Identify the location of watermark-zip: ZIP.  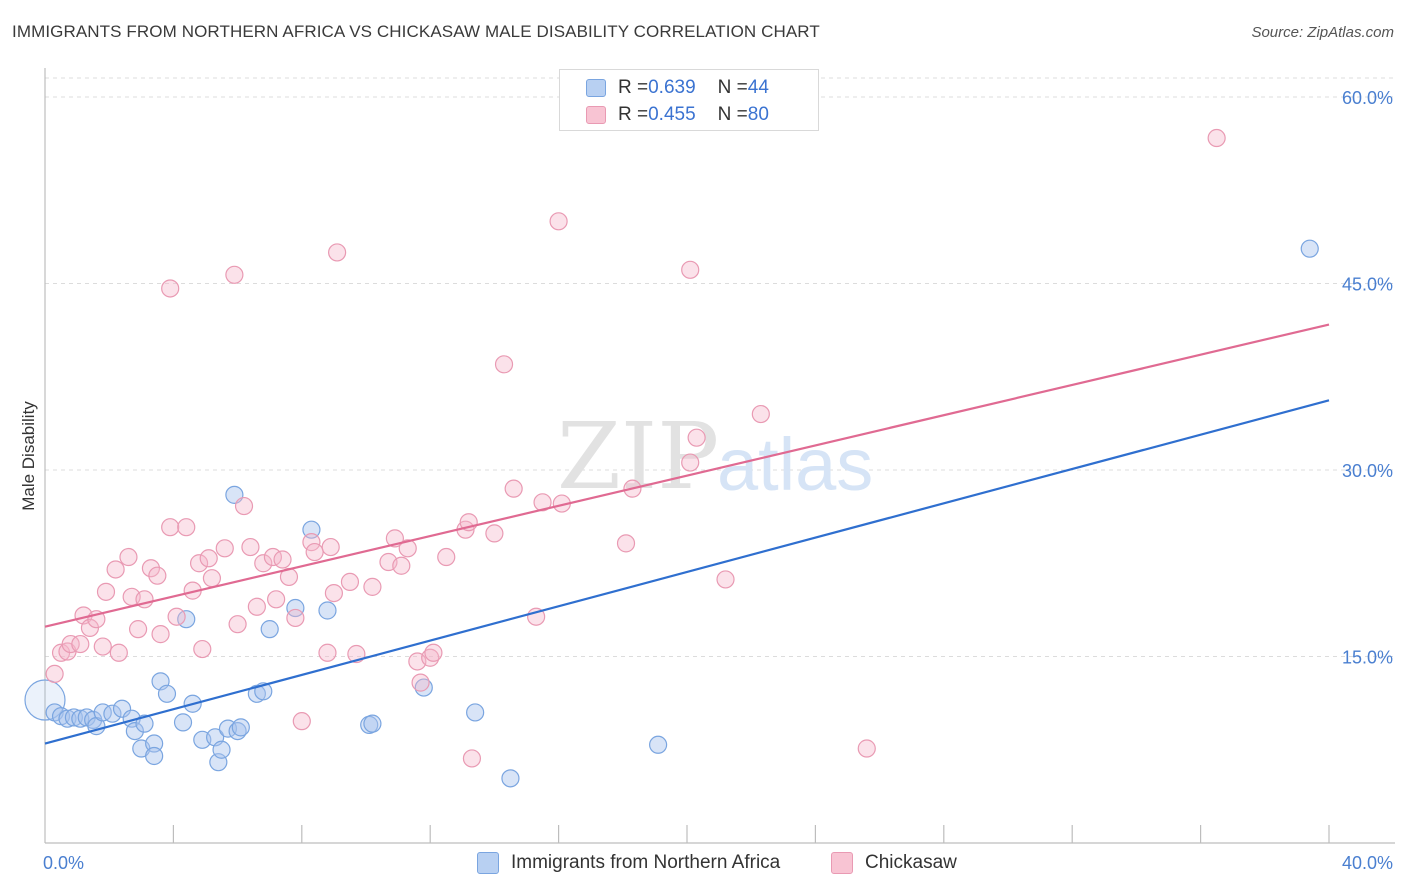
(638, 456).